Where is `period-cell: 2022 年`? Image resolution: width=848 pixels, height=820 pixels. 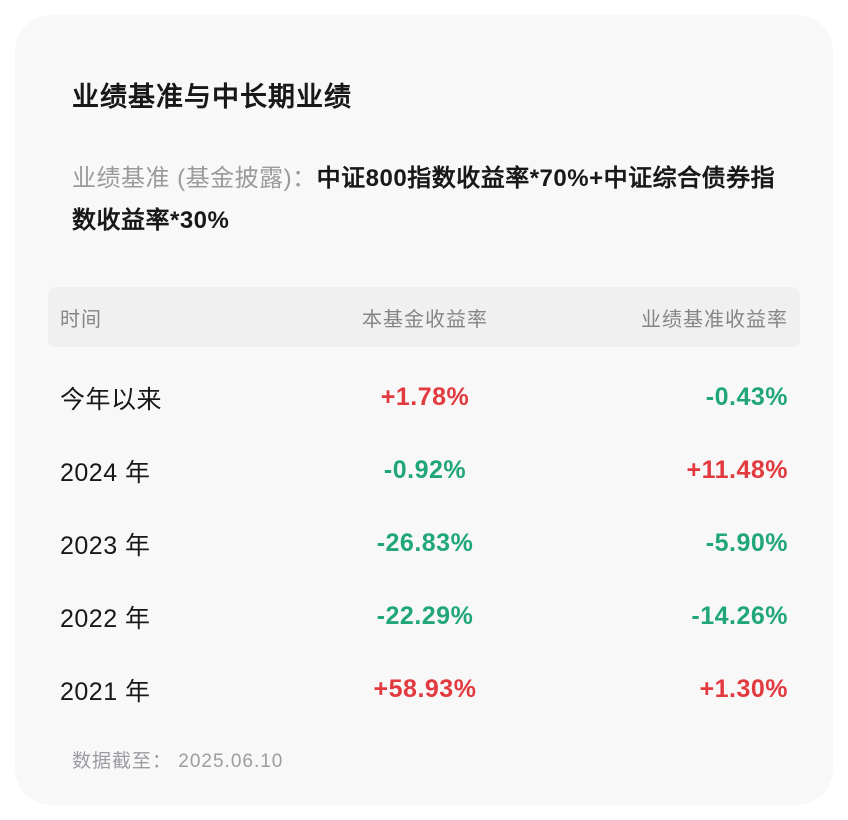
period-cell: 2022 年 is located at coordinates (105, 618).